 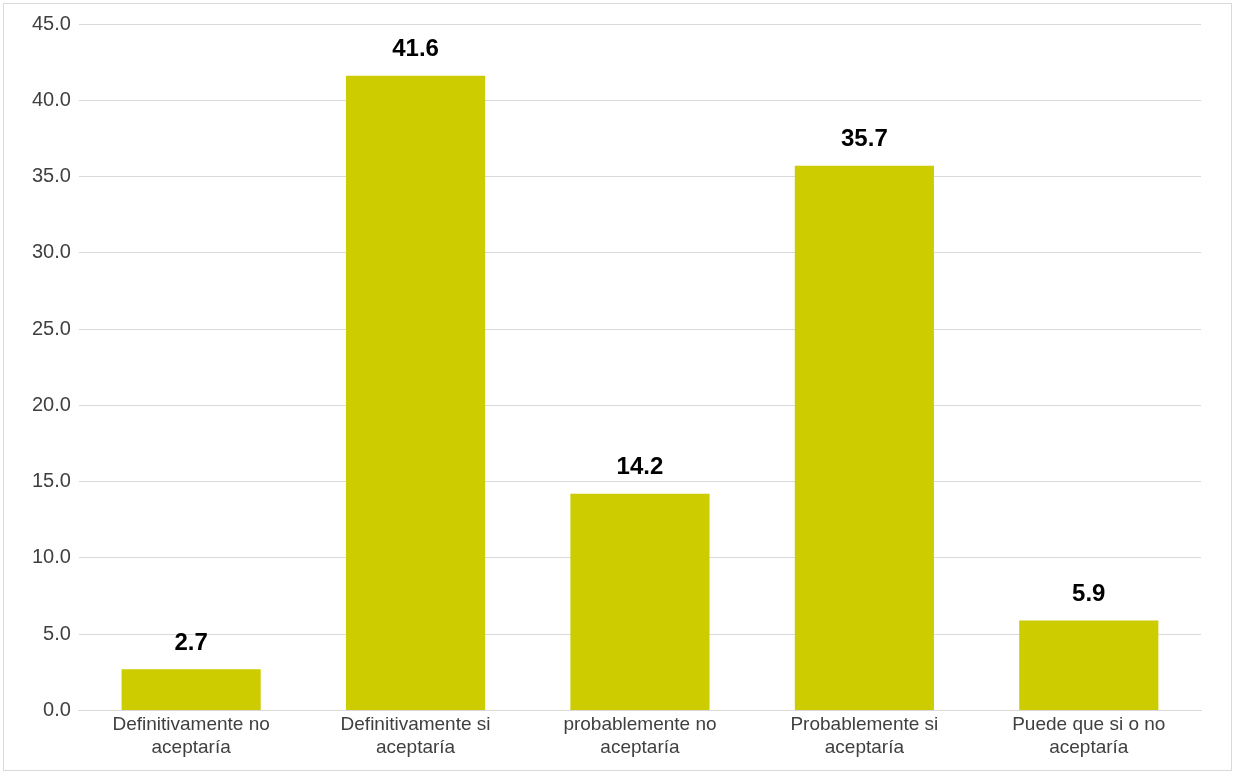 I want to click on y-tick-label: 45.0, so click(x=51, y=22).